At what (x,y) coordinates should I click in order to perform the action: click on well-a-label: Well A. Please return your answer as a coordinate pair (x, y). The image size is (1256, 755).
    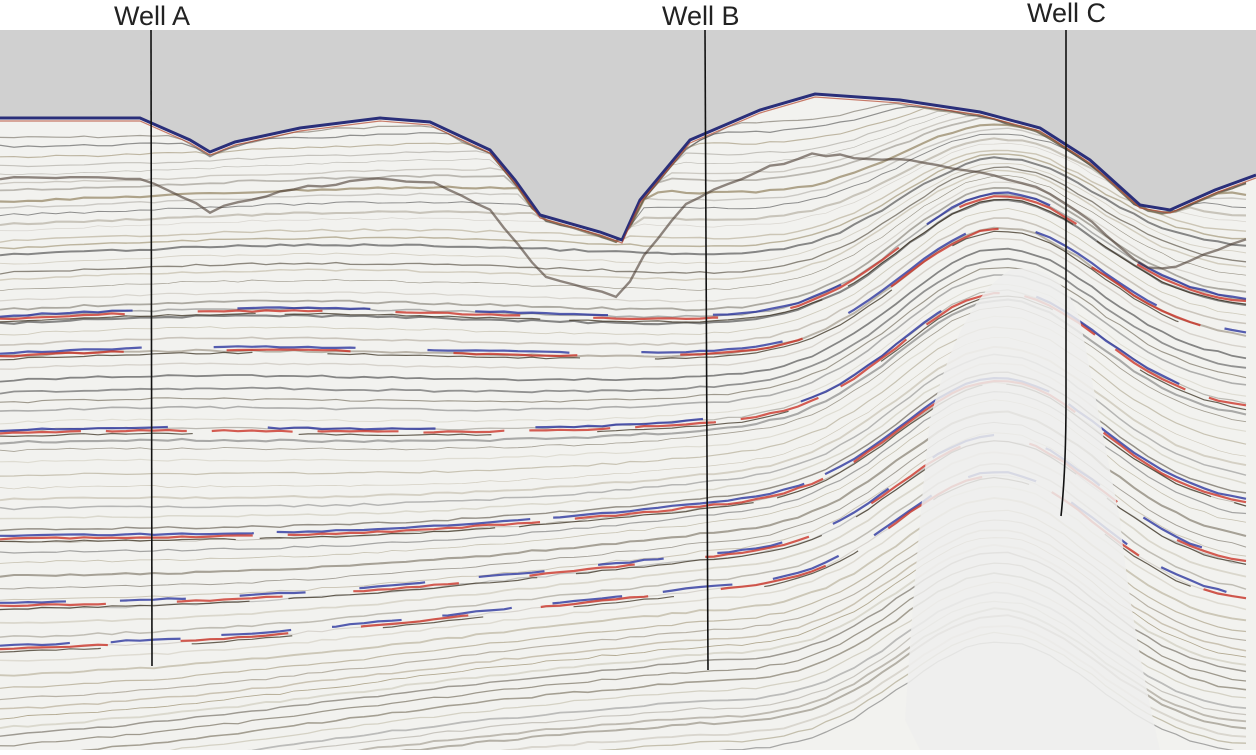
    Looking at the image, I should click on (152, 16).